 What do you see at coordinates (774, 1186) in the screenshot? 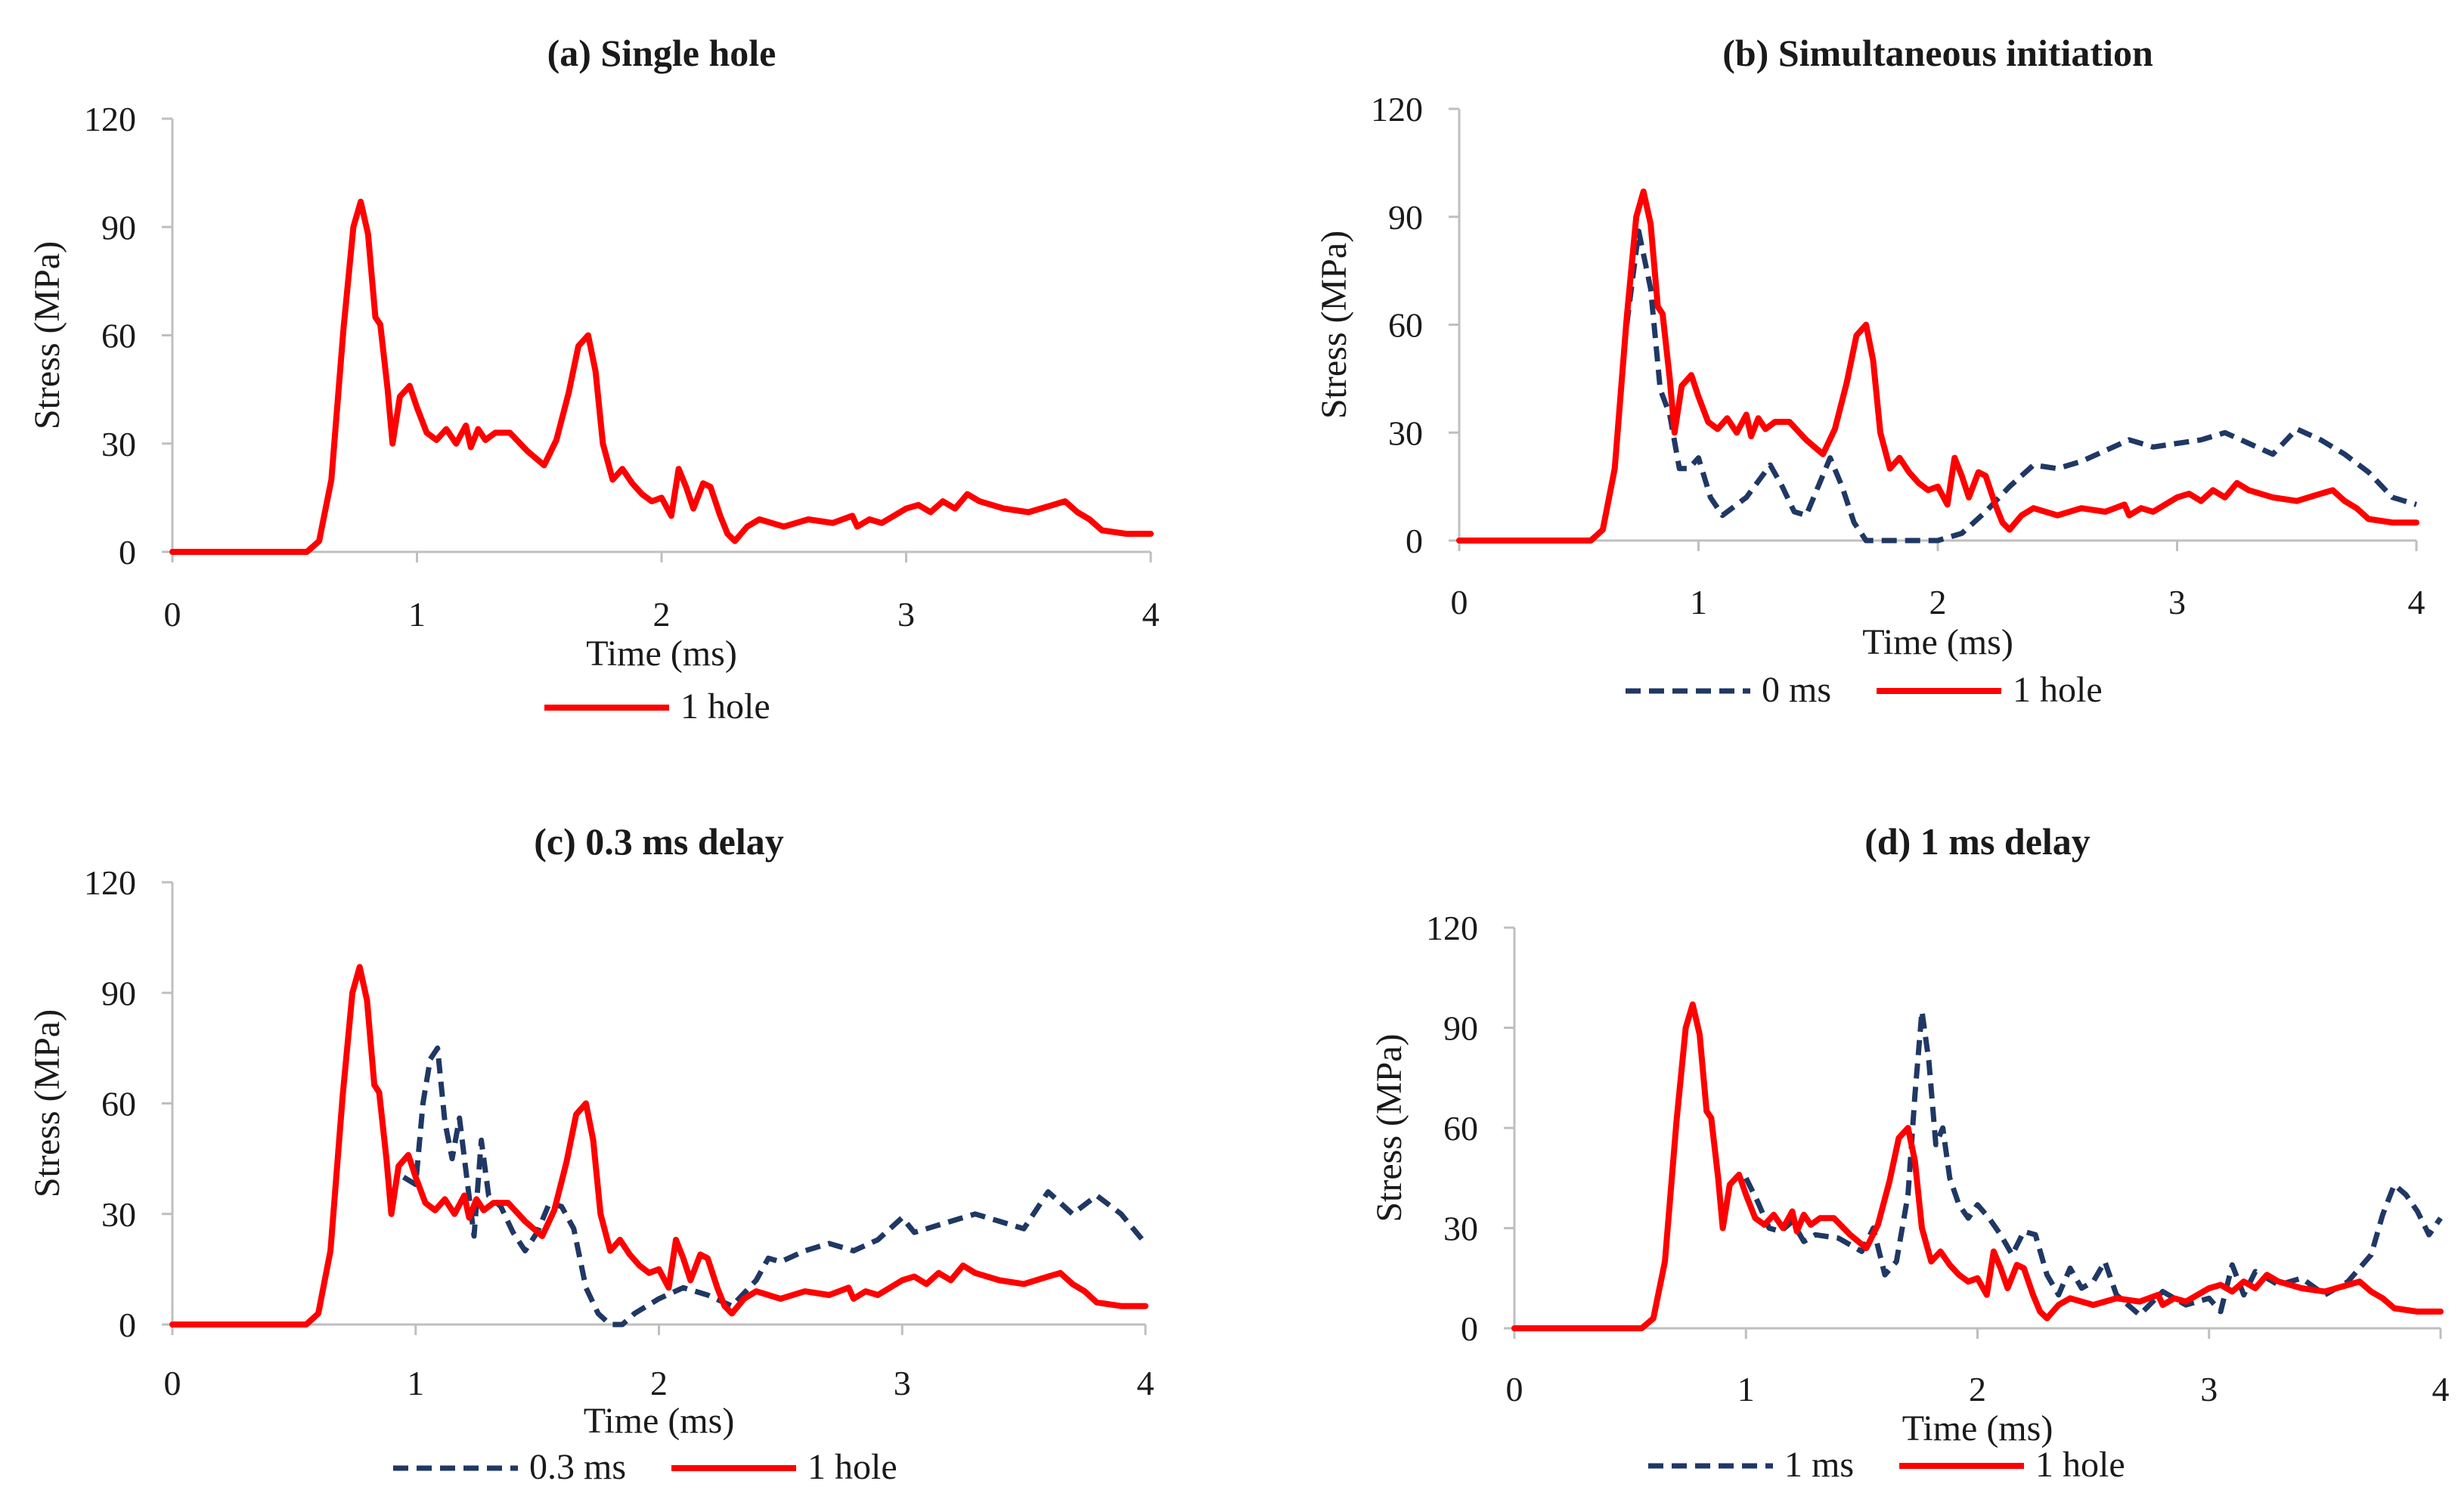
I see `series-line-0-3-ms` at bounding box center [774, 1186].